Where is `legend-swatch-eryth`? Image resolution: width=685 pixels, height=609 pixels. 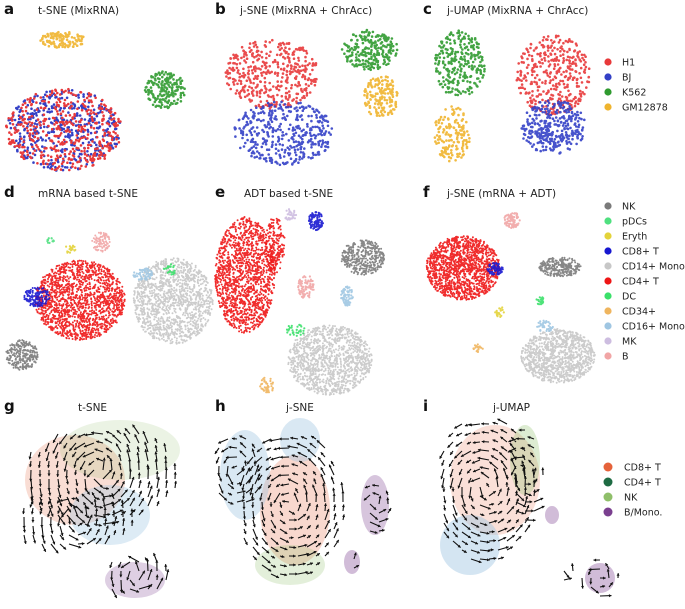
legend-swatch-eryth is located at coordinates (608, 236).